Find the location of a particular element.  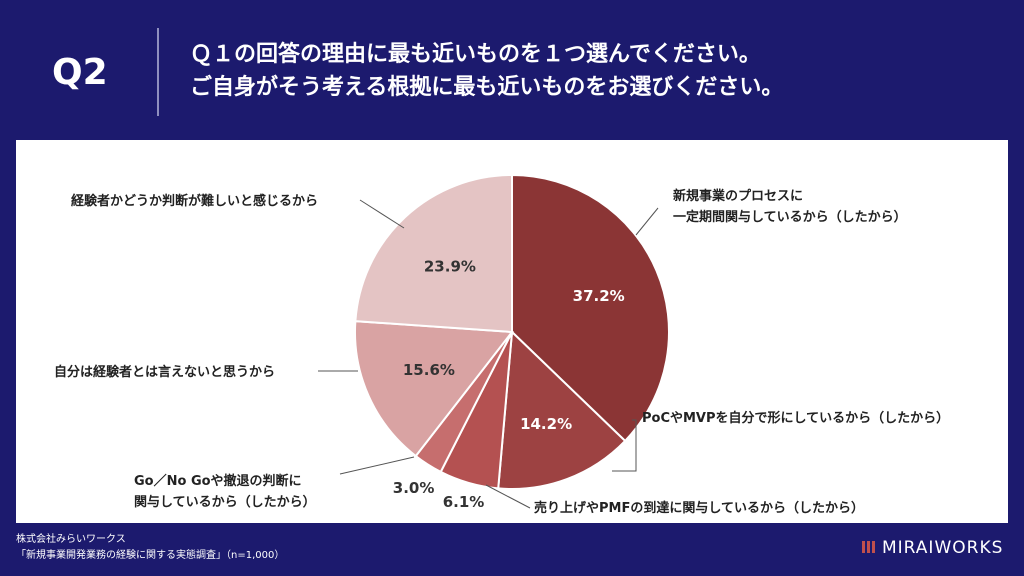

slice-label-line: 新規事業のプロセスに is located at coordinates (738, 196).